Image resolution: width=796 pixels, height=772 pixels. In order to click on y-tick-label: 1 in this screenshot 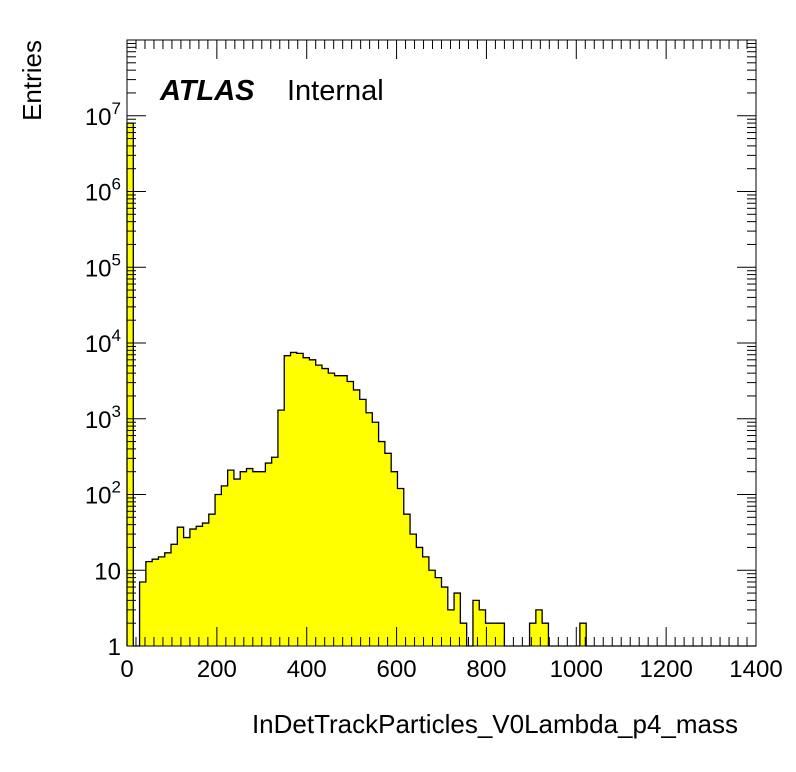, I will do `click(114, 647)`.